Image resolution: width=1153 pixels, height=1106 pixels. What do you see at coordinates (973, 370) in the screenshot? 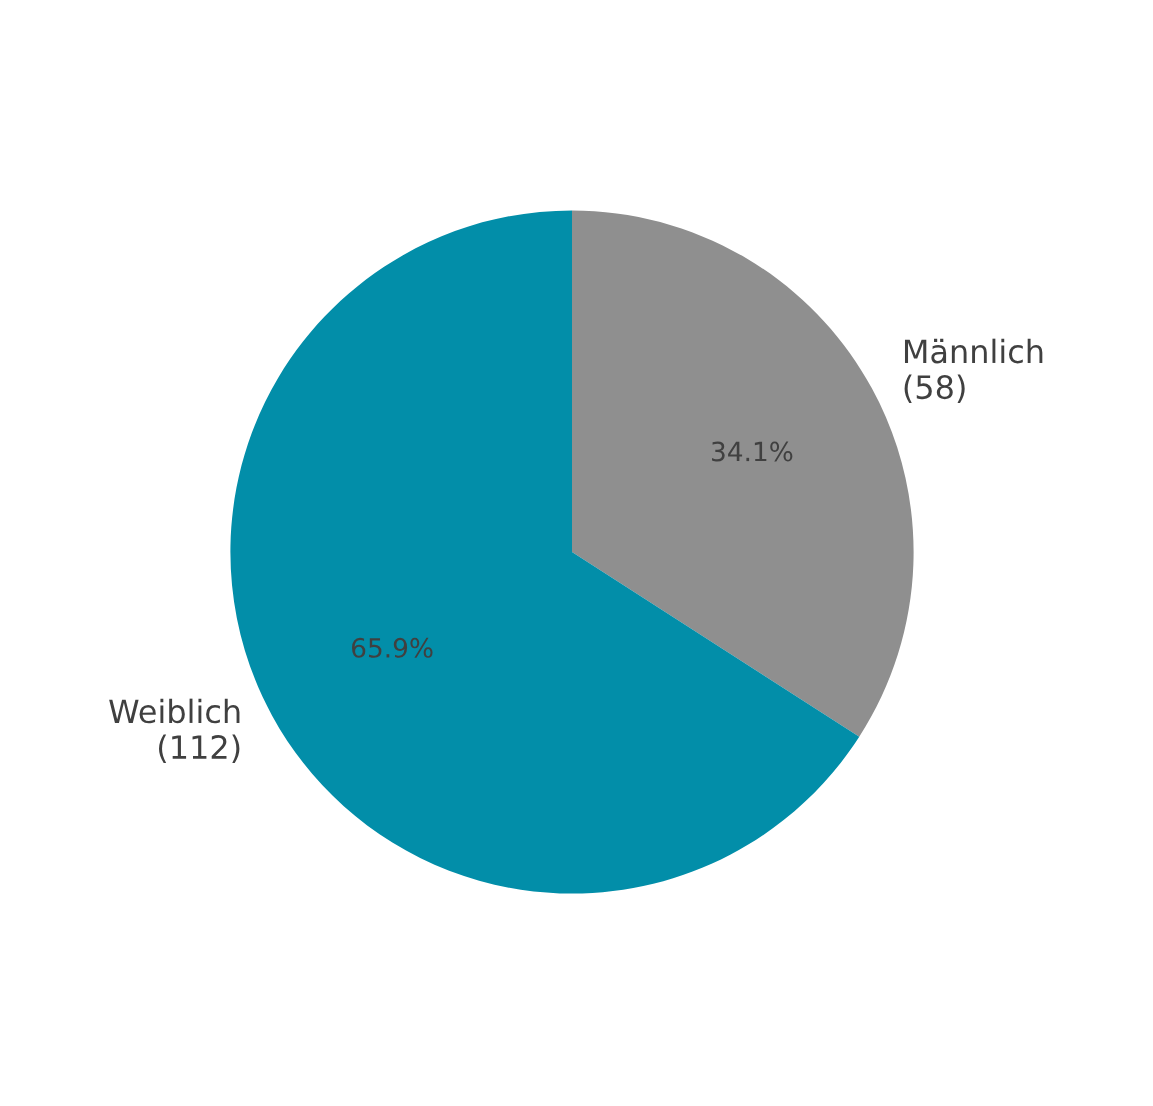
I see `slice-label: Männlich (58)` at bounding box center [973, 370].